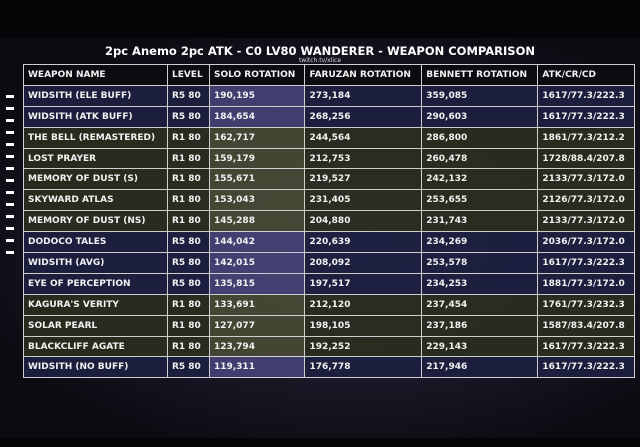 The width and height of the screenshot is (640, 447). Describe the element at coordinates (480, 137) in the screenshot. I see `table-cell: 286,800` at that location.